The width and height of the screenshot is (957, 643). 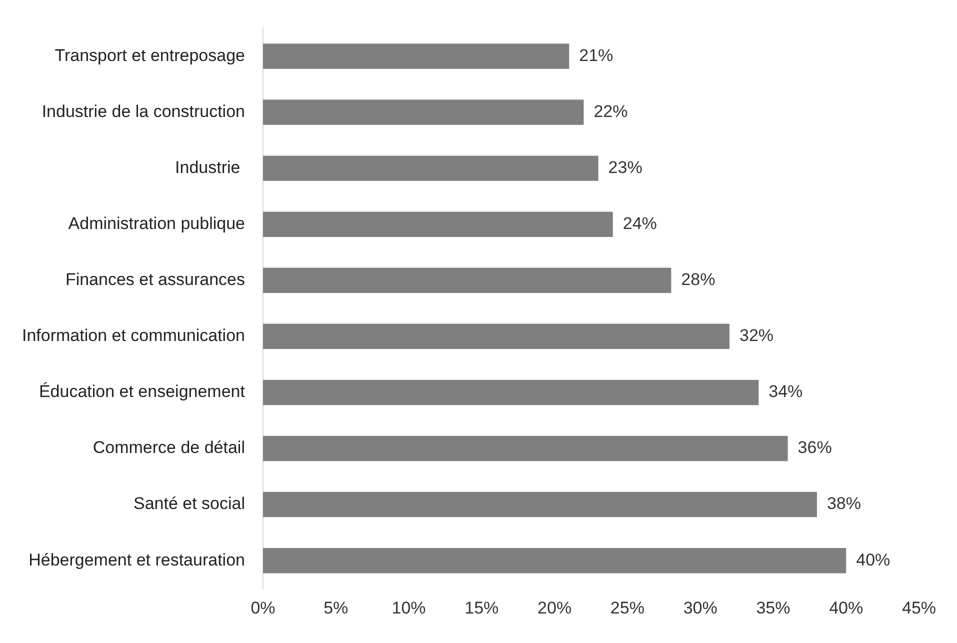 What do you see at coordinates (409, 608) in the screenshot?
I see `x-tick-label: 10%` at bounding box center [409, 608].